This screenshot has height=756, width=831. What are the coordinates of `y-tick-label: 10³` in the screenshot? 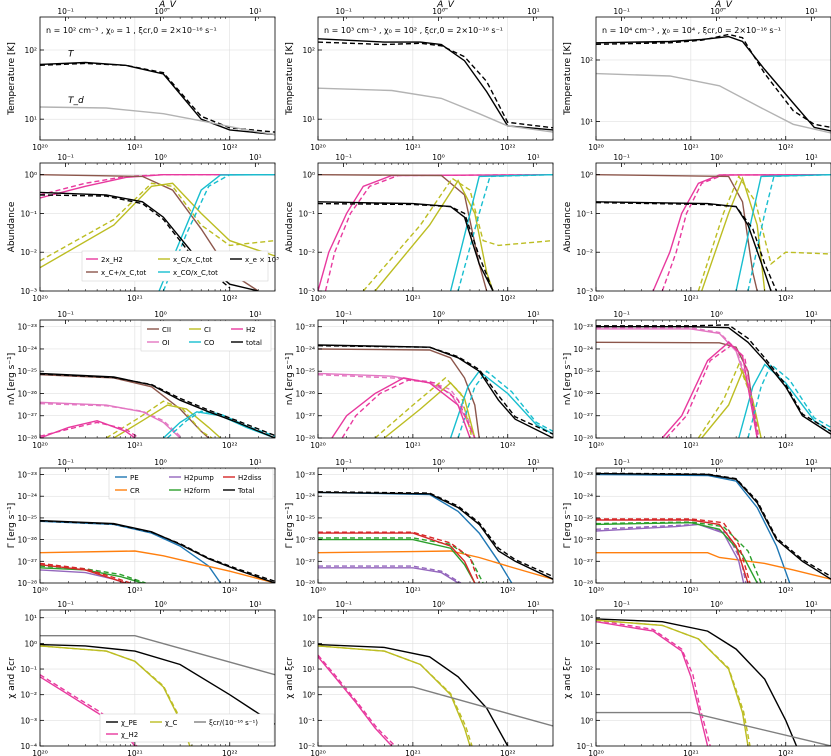 It's located at (586, 643).